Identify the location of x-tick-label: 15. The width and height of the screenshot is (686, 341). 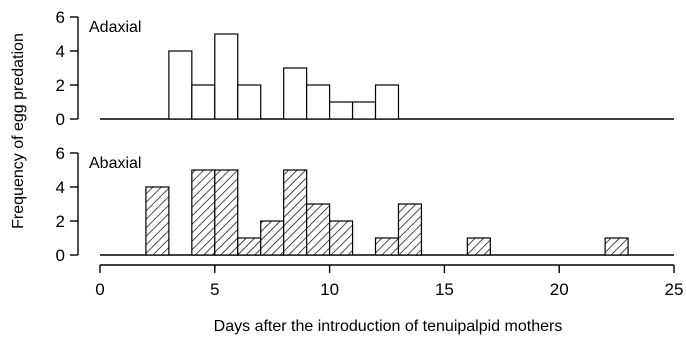
(444, 289).